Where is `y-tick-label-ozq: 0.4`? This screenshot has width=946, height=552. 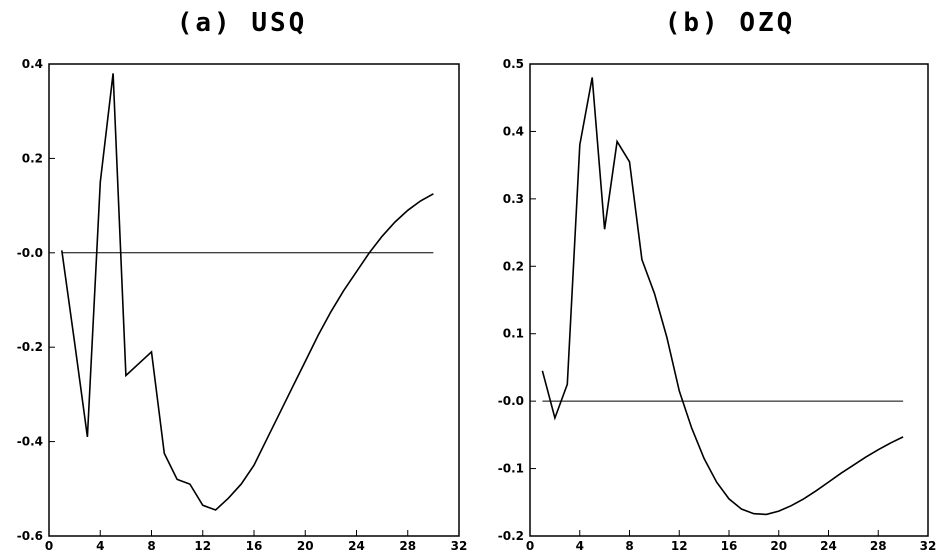 y-tick-label-ozq: 0.4 is located at coordinates (513, 131).